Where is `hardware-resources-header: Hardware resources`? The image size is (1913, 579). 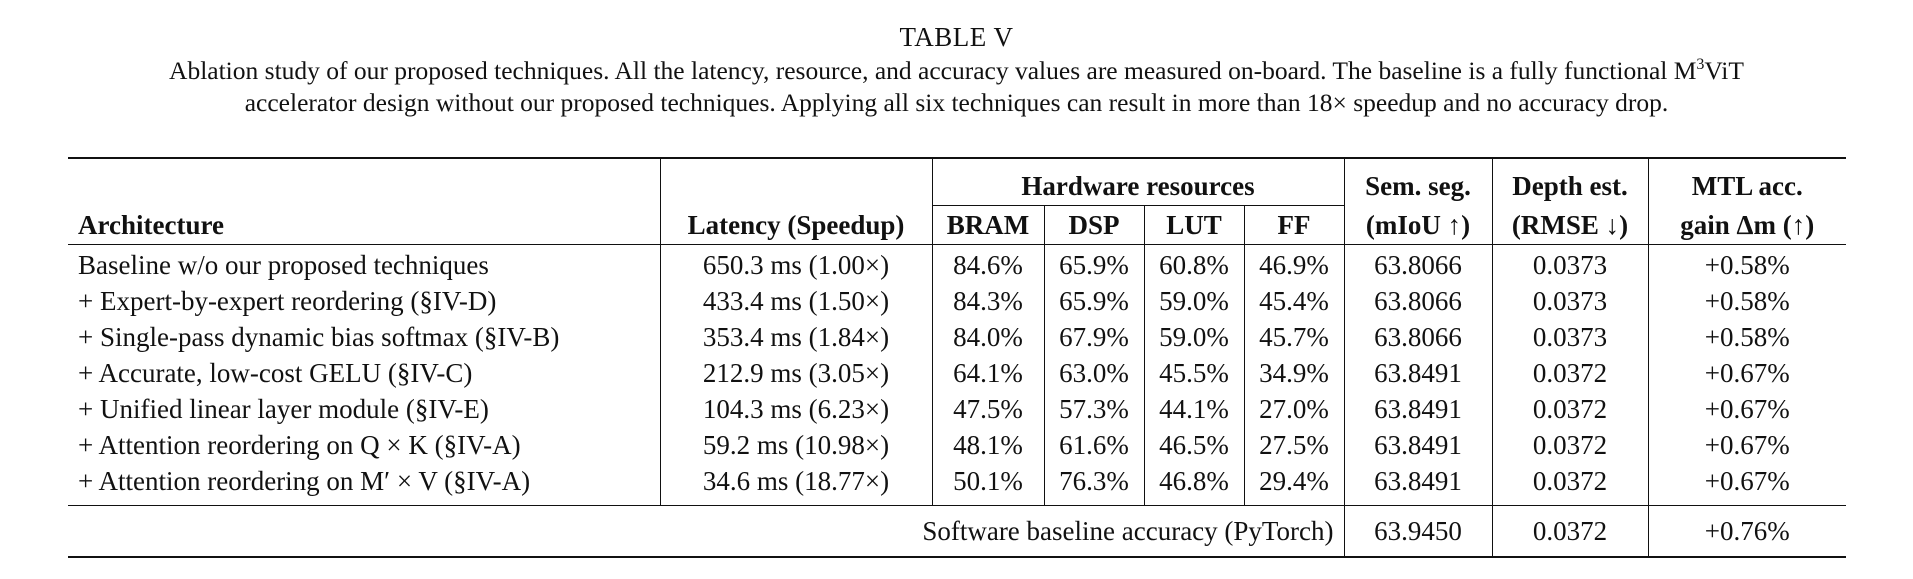
hardware-resources-header: Hardware resources is located at coordinates (1137, 182).